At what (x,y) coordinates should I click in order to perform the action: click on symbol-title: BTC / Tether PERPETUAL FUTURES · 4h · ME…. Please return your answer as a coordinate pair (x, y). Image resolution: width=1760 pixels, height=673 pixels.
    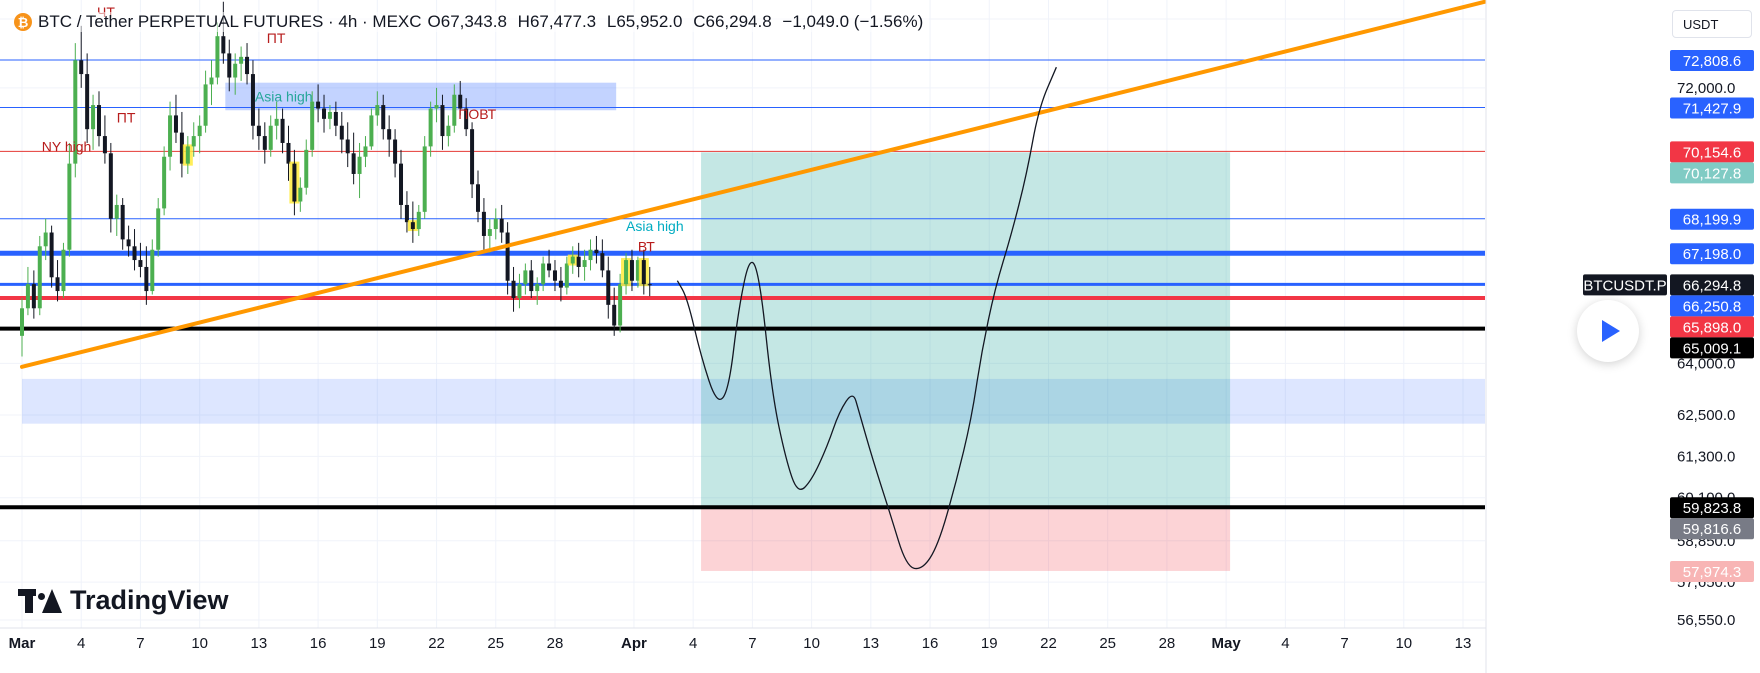
    Looking at the image, I should click on (230, 21).